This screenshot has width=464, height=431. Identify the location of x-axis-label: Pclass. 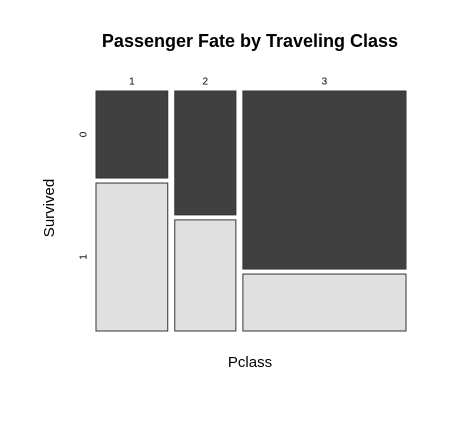
(250, 362).